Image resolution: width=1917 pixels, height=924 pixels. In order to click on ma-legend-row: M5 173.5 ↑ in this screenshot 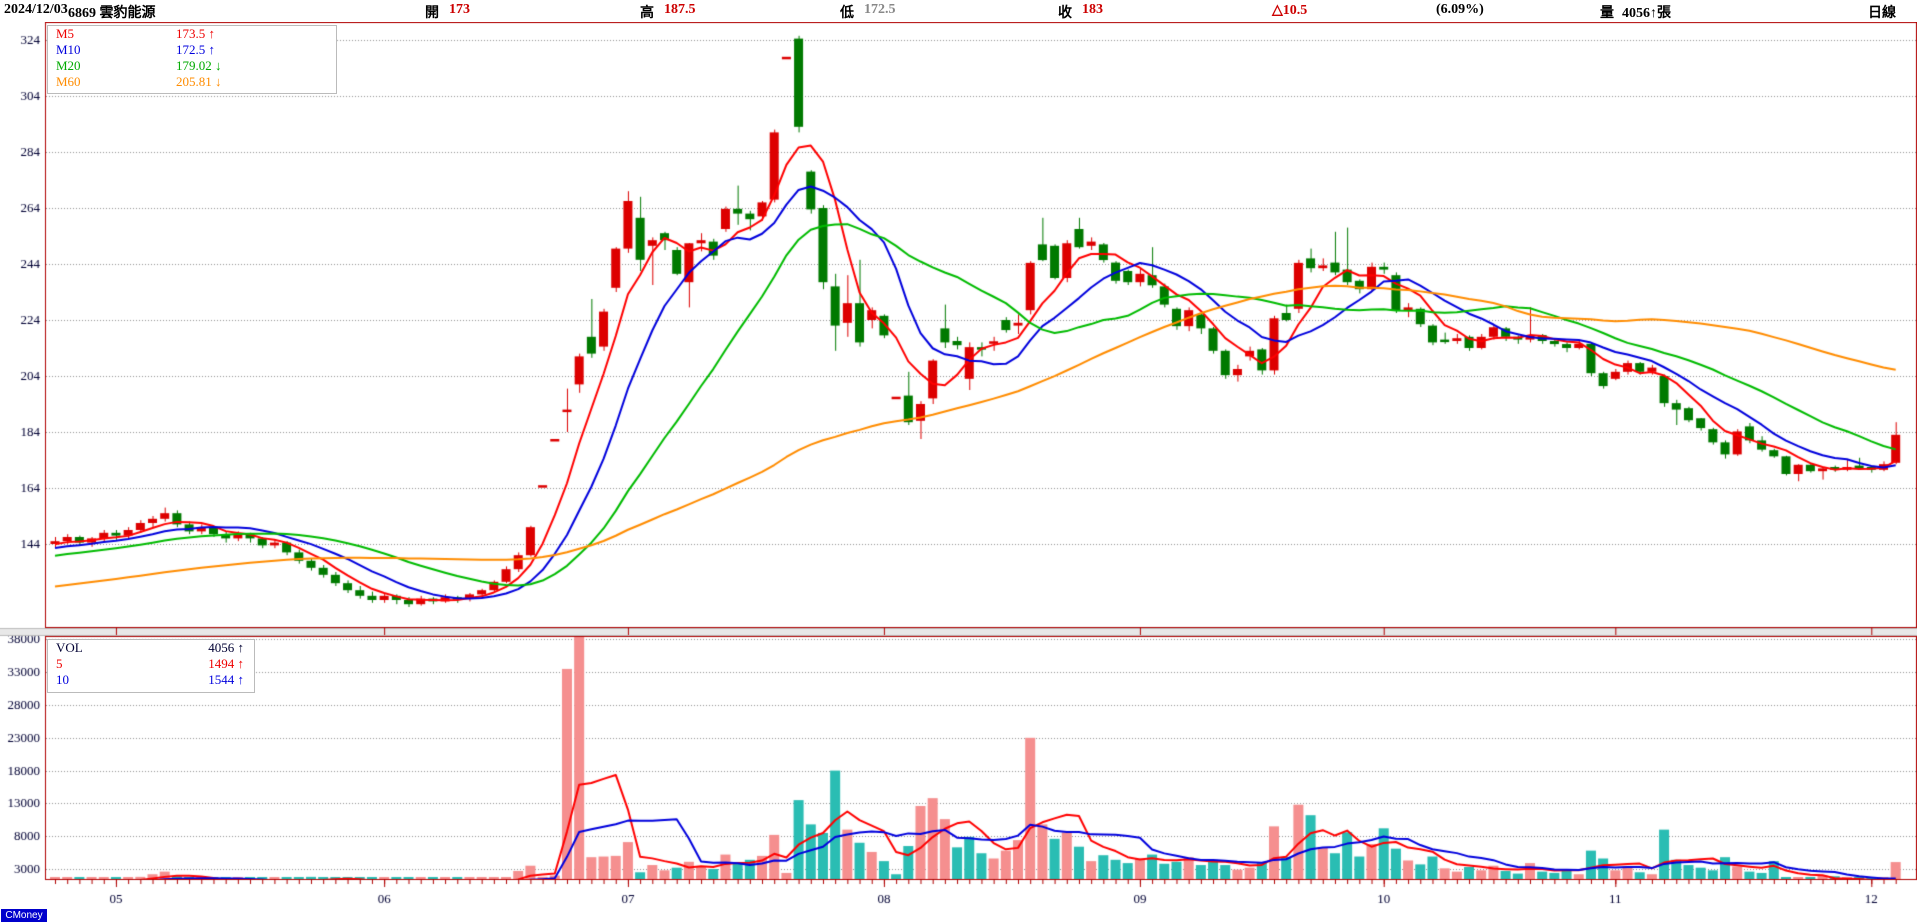, I will do `click(192, 34)`.